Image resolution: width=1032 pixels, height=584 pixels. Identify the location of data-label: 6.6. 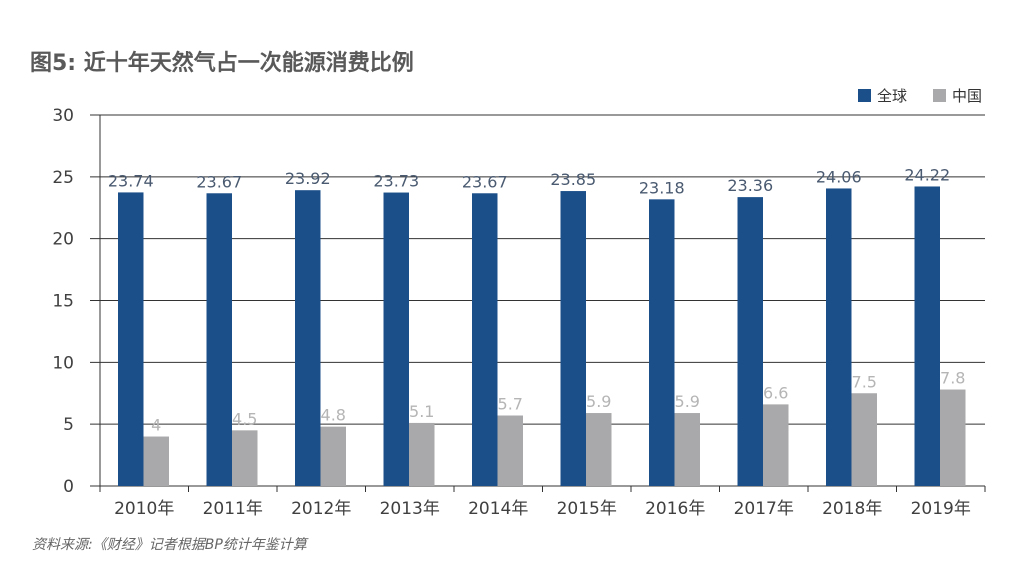
(775, 392).